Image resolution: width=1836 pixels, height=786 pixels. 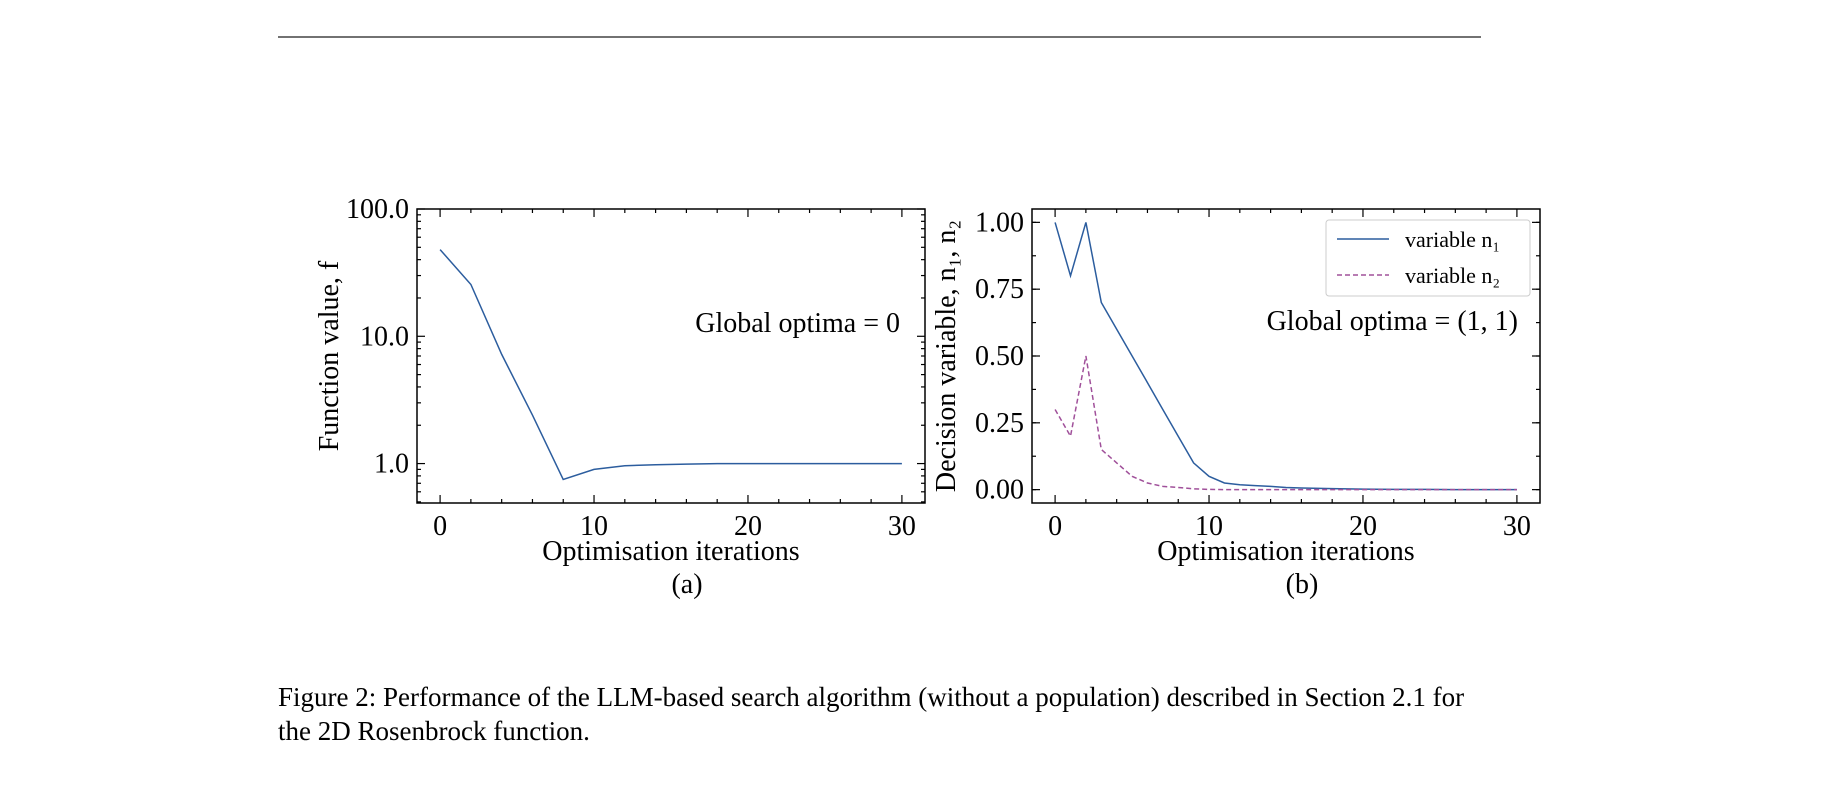 I want to click on y-tick-label: 0.75, so click(x=999, y=289).